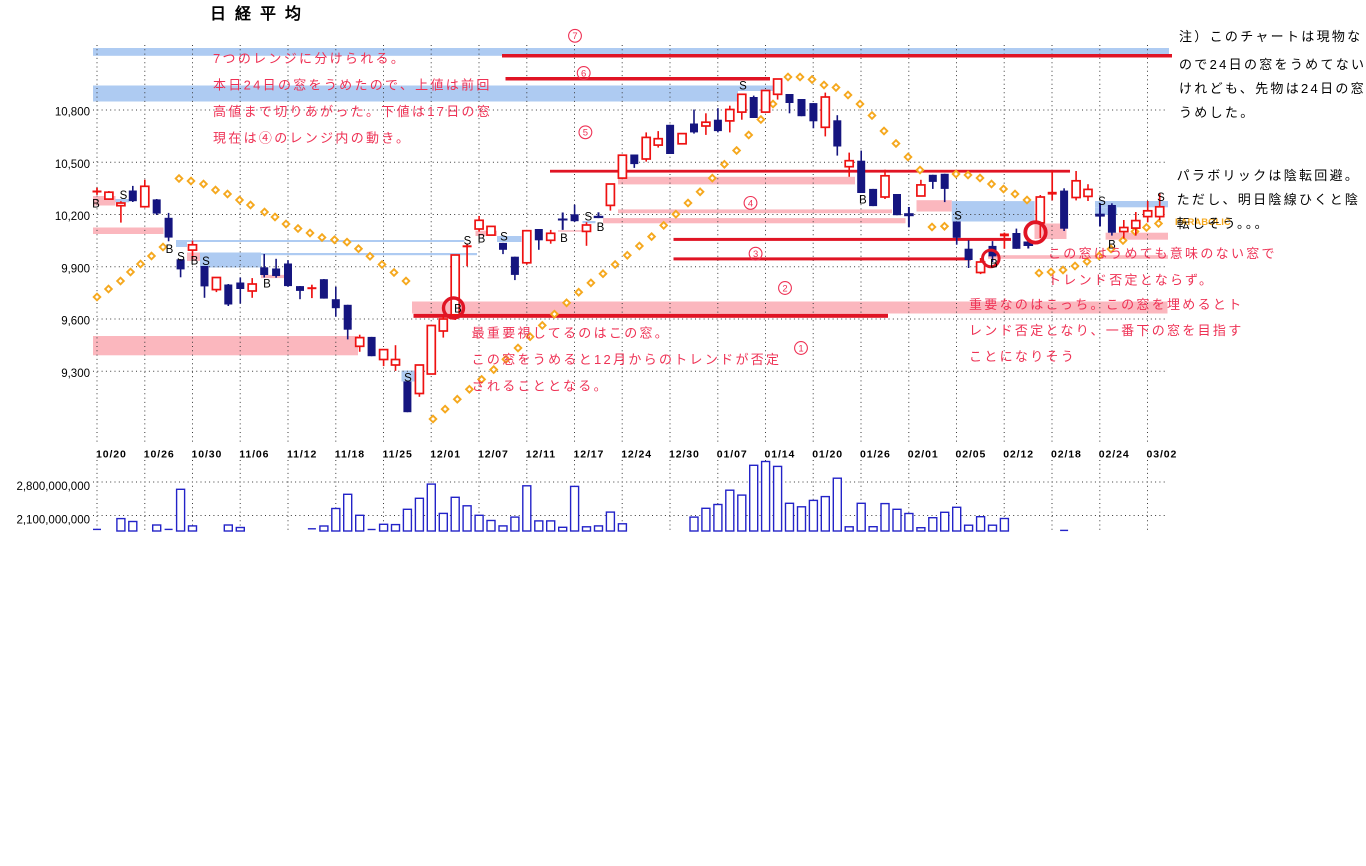 This screenshot has height=866, width=1366. I want to click on svg-text: レンド否定となり、一番下の窓を目指す, so click(1106, 330).